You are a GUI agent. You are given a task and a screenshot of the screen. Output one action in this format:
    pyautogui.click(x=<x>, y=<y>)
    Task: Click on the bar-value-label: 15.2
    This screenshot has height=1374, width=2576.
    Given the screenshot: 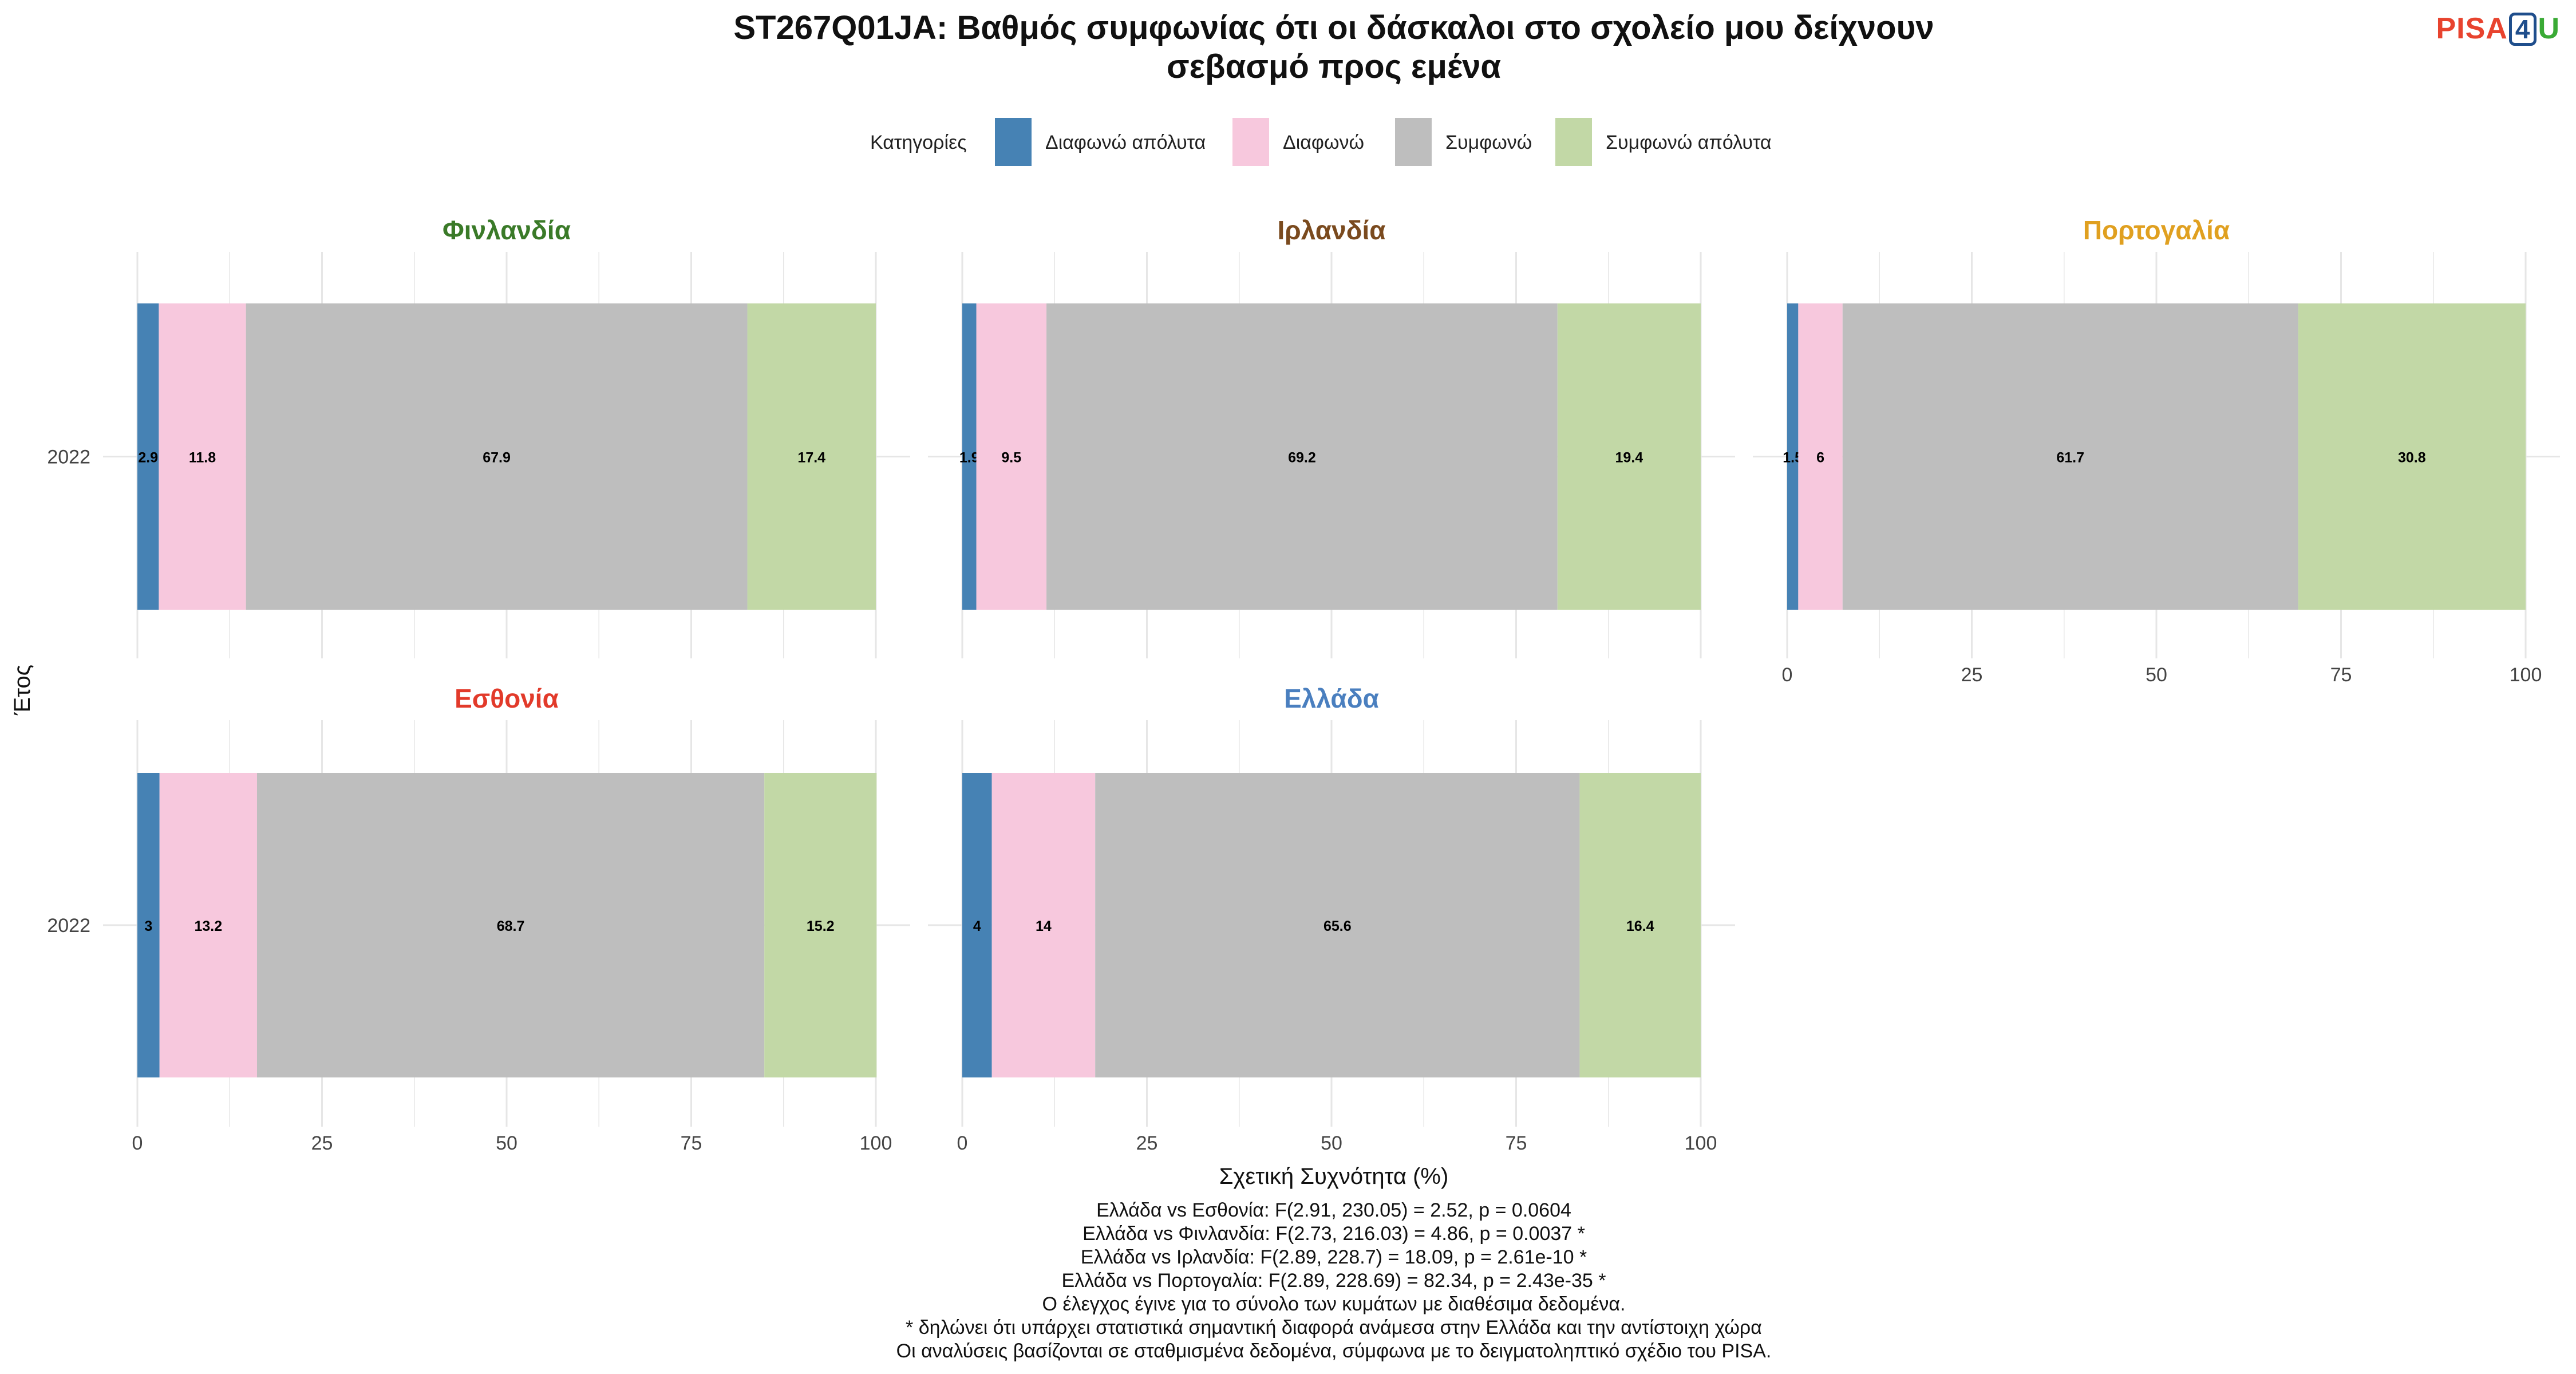 What is the action you would take?
    pyautogui.click(x=821, y=926)
    